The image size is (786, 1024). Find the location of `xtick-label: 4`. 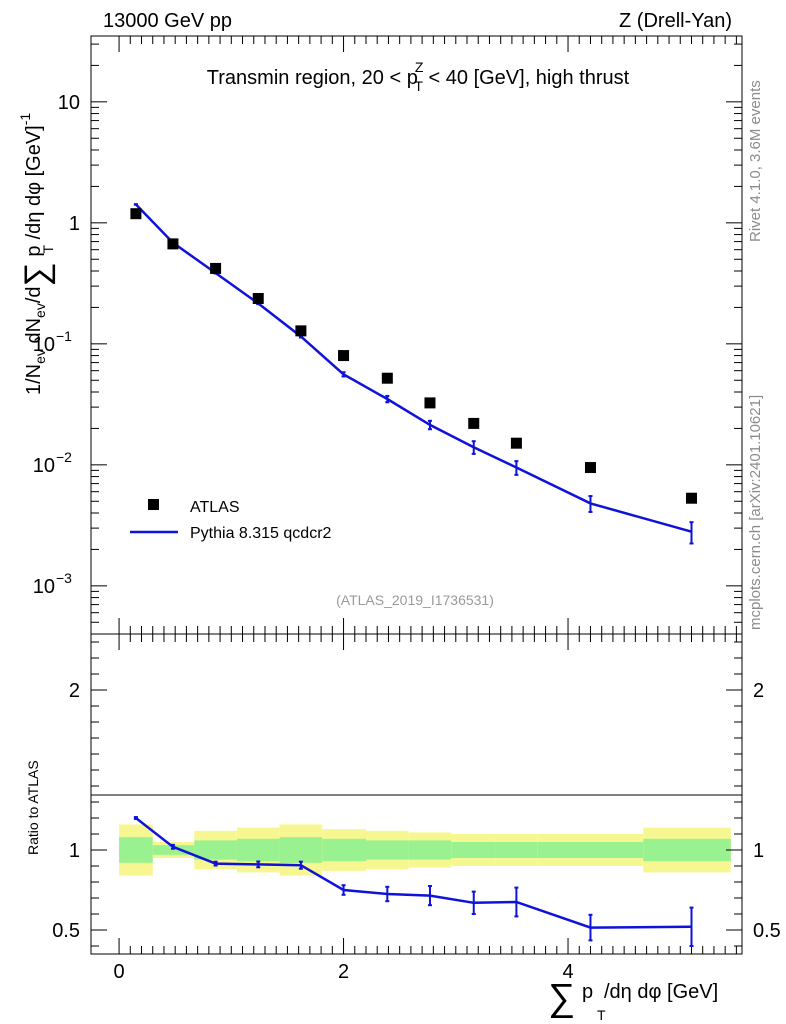

xtick-label: 4 is located at coordinates (567, 972).